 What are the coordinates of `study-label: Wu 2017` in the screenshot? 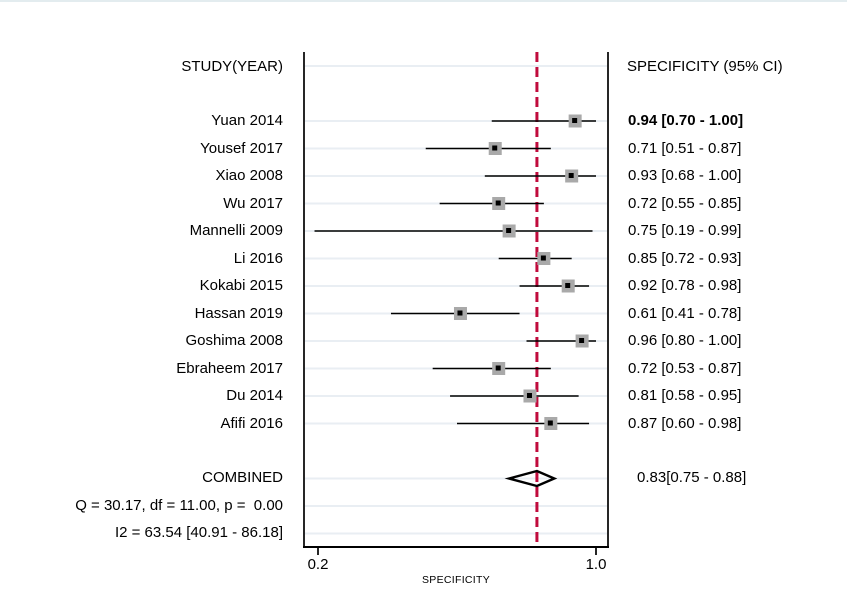 It's located at (253, 203).